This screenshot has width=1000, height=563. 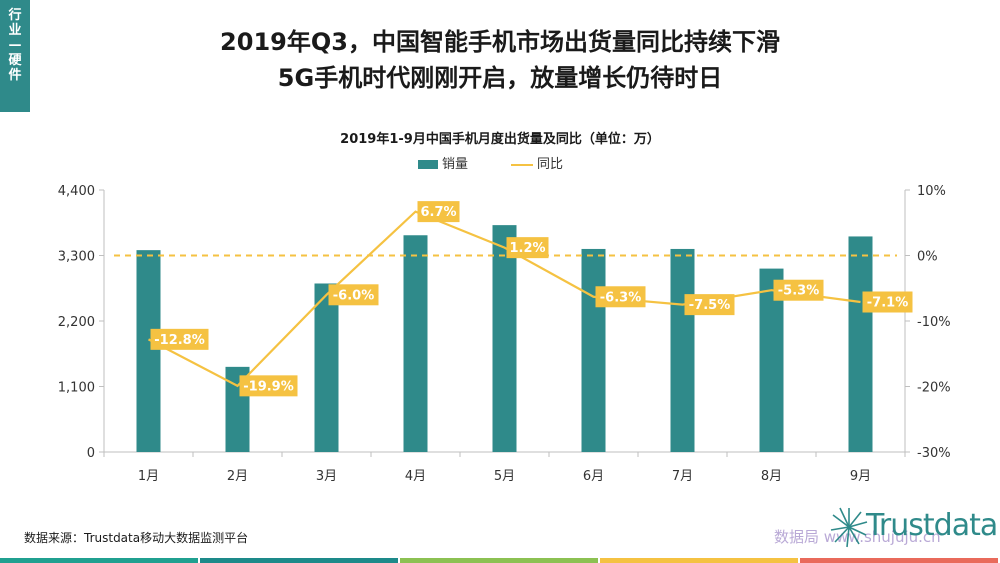 I want to click on data-label-yoy: 6.7%, so click(x=438, y=212).